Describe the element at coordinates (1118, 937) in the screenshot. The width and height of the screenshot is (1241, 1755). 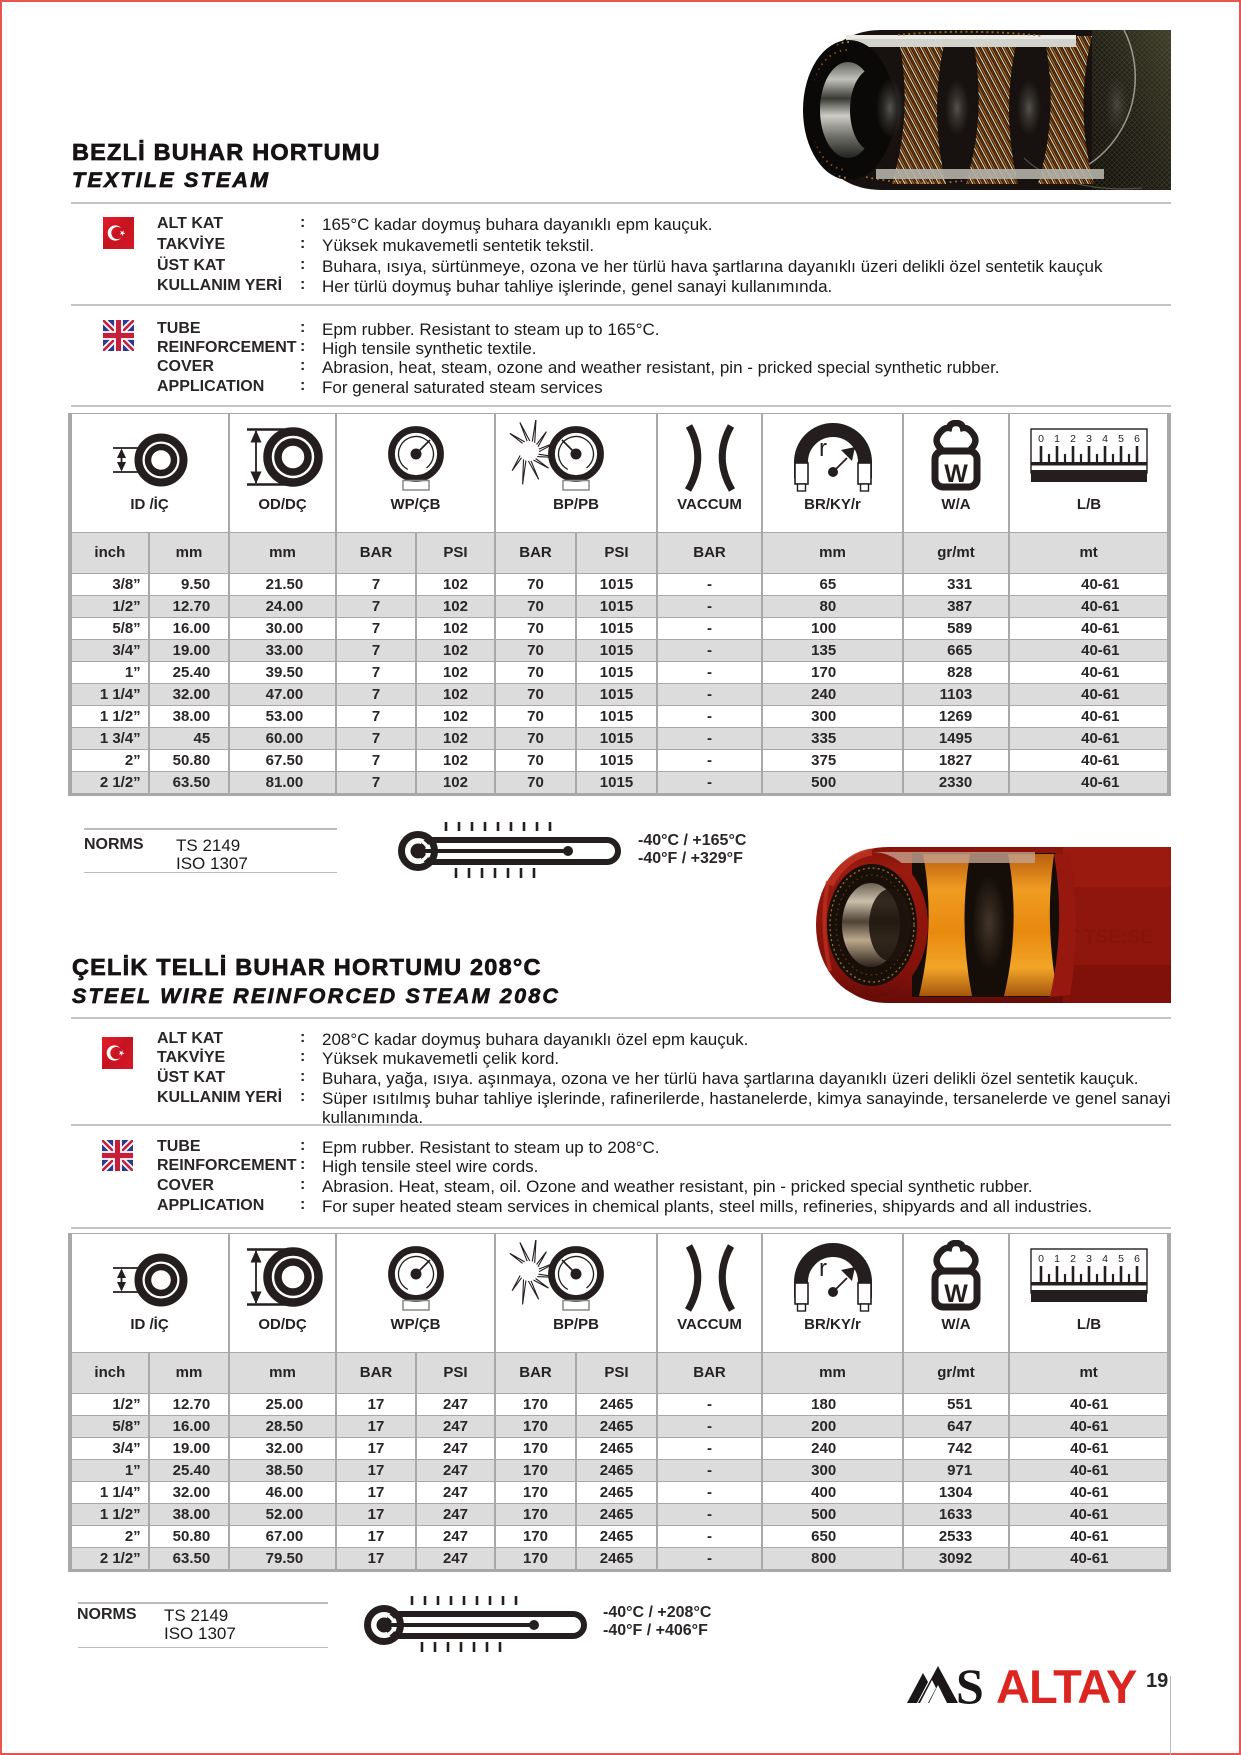
I see `svg-text: TSE:SE` at that location.